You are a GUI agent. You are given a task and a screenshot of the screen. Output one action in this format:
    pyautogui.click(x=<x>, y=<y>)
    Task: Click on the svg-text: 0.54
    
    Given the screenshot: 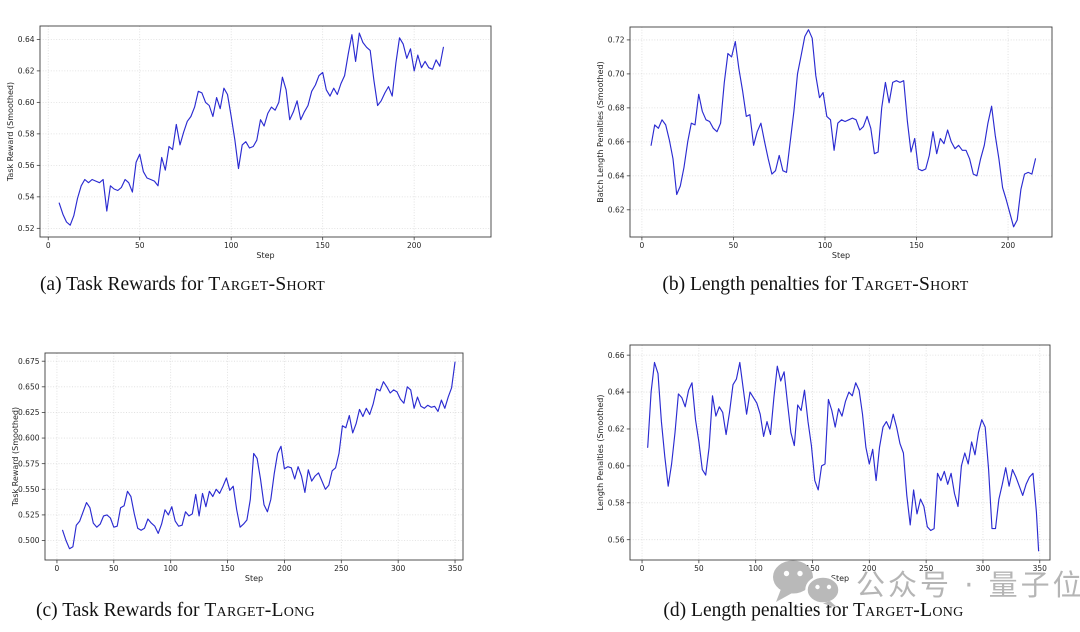 What is the action you would take?
    pyautogui.click(x=26, y=196)
    